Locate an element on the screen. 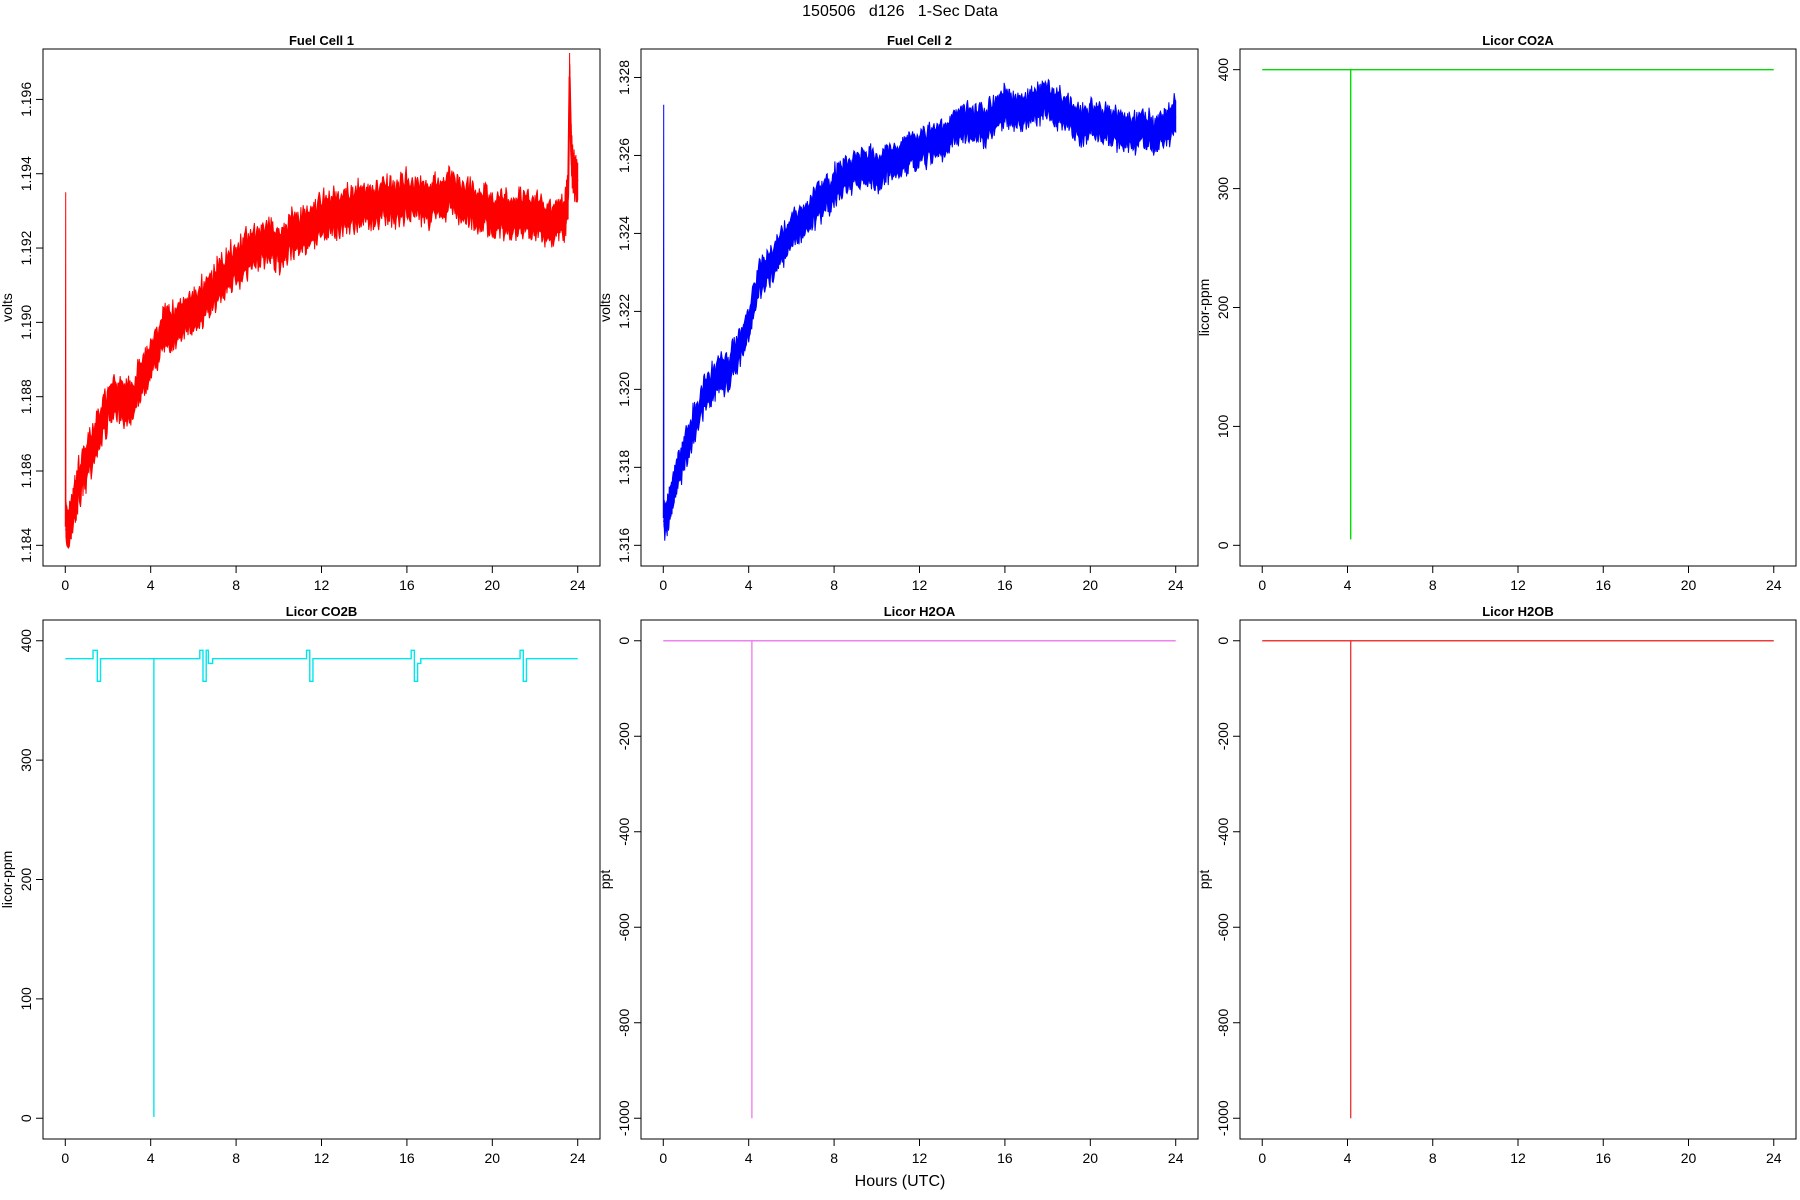  x-axis-label: Hours (UTC) is located at coordinates (900, 1181).